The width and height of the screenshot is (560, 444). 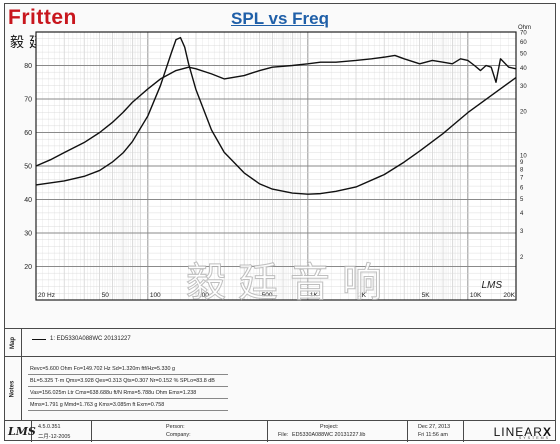 I want to click on x-tick-label: 500, so click(x=267, y=295).